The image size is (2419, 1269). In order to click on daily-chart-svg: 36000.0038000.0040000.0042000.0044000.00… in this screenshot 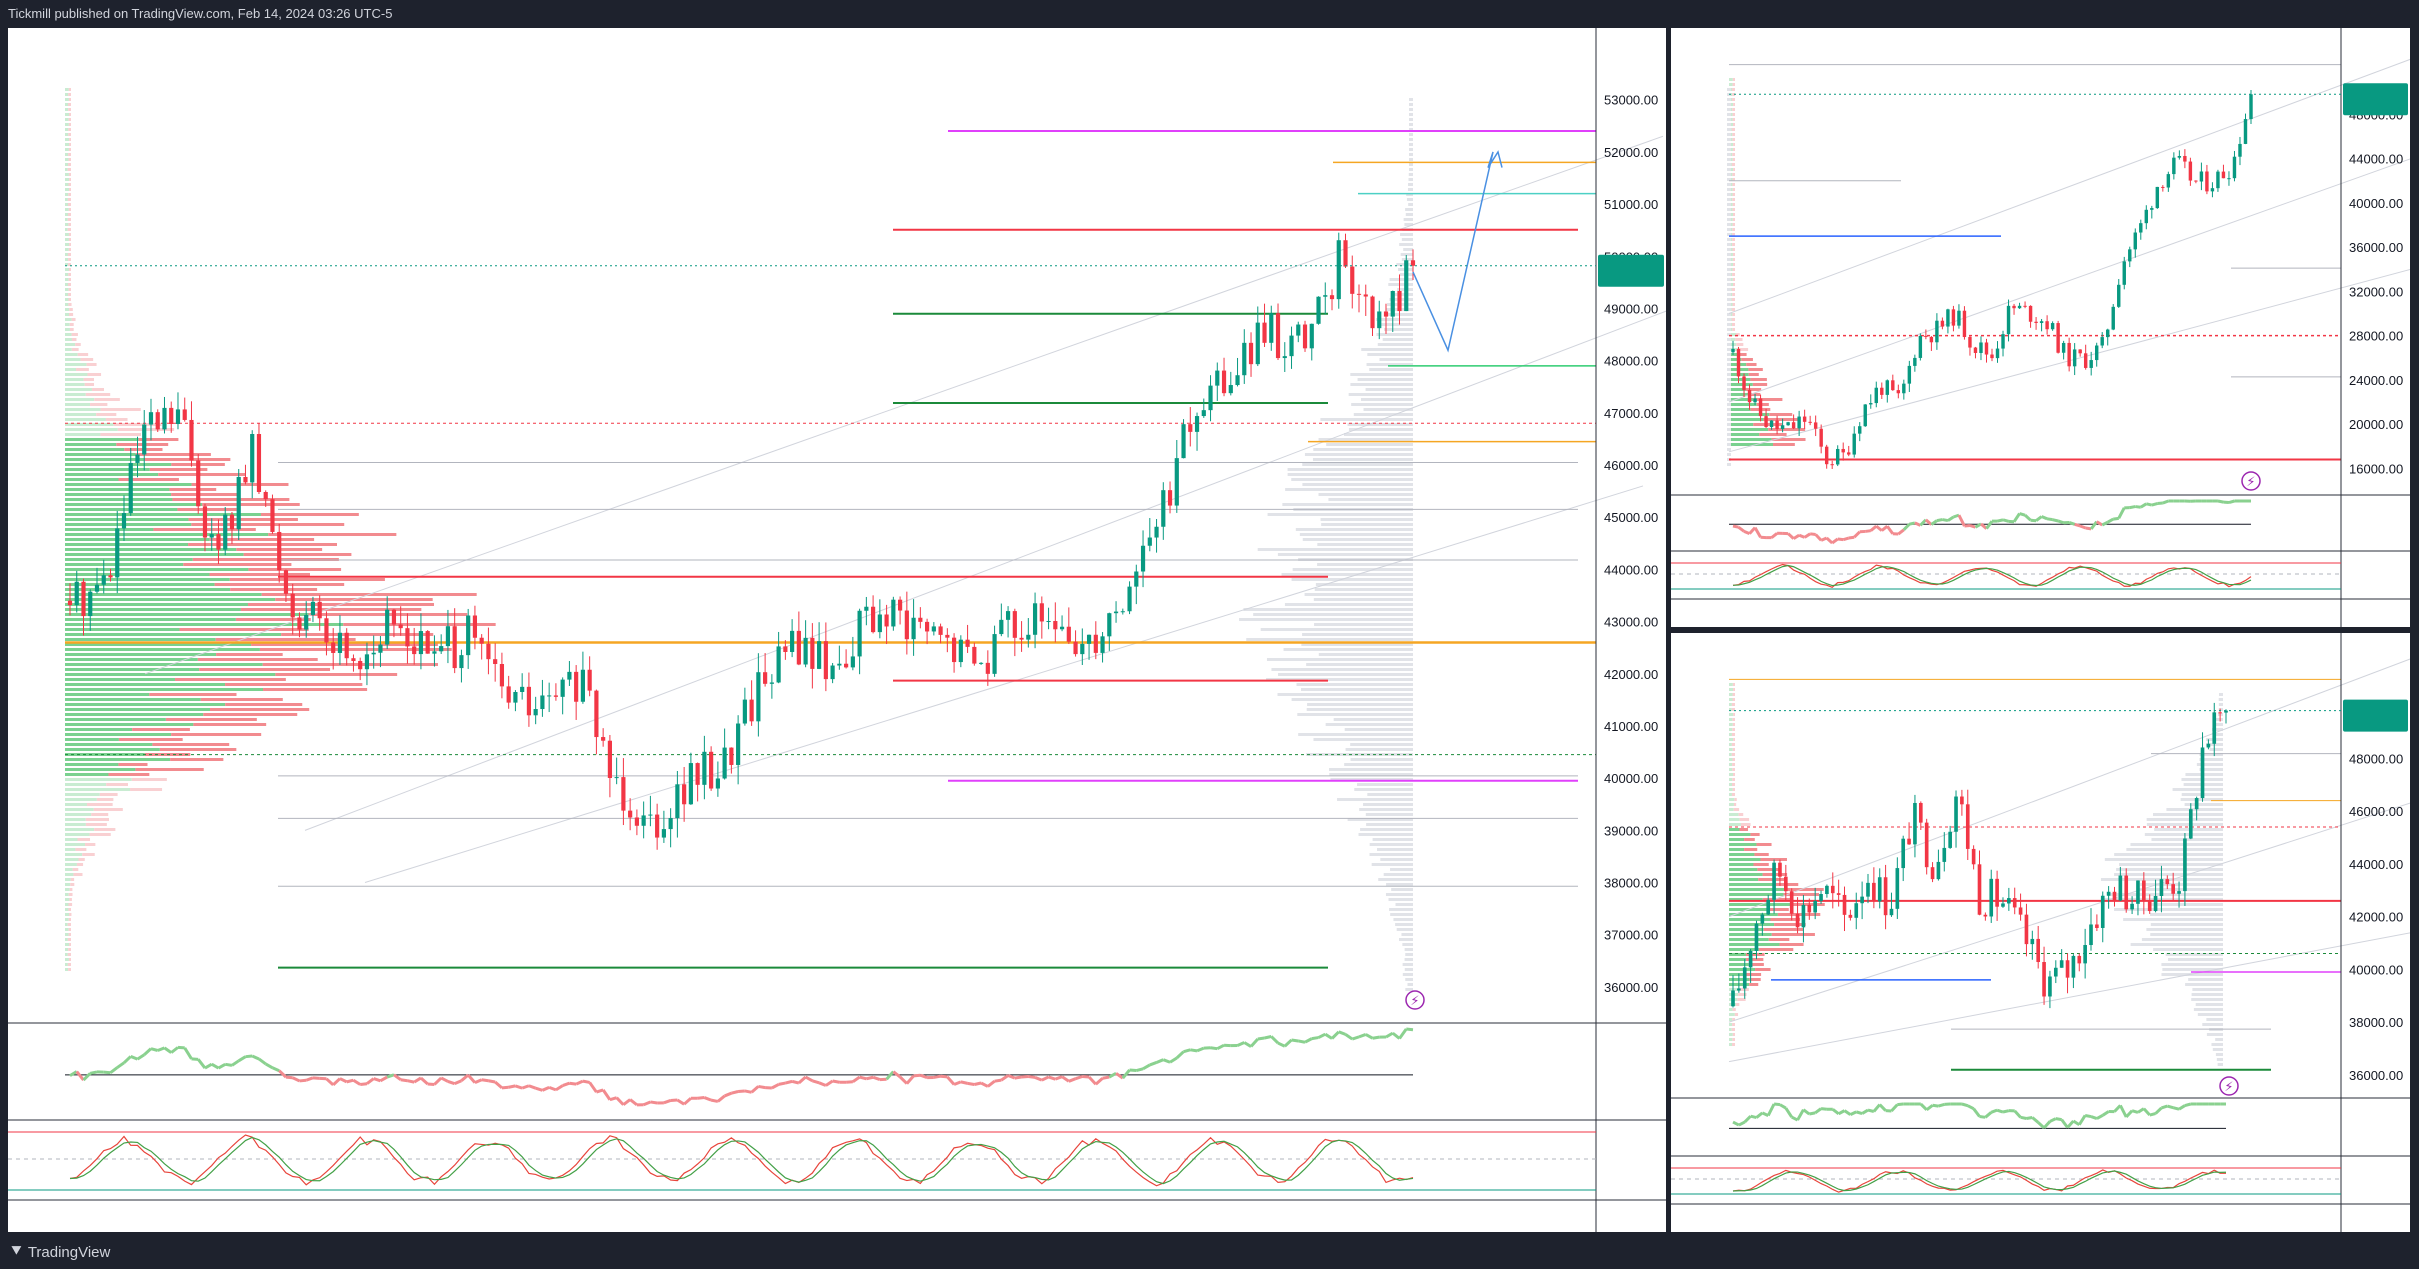, I will do `click(2040, 932)`.